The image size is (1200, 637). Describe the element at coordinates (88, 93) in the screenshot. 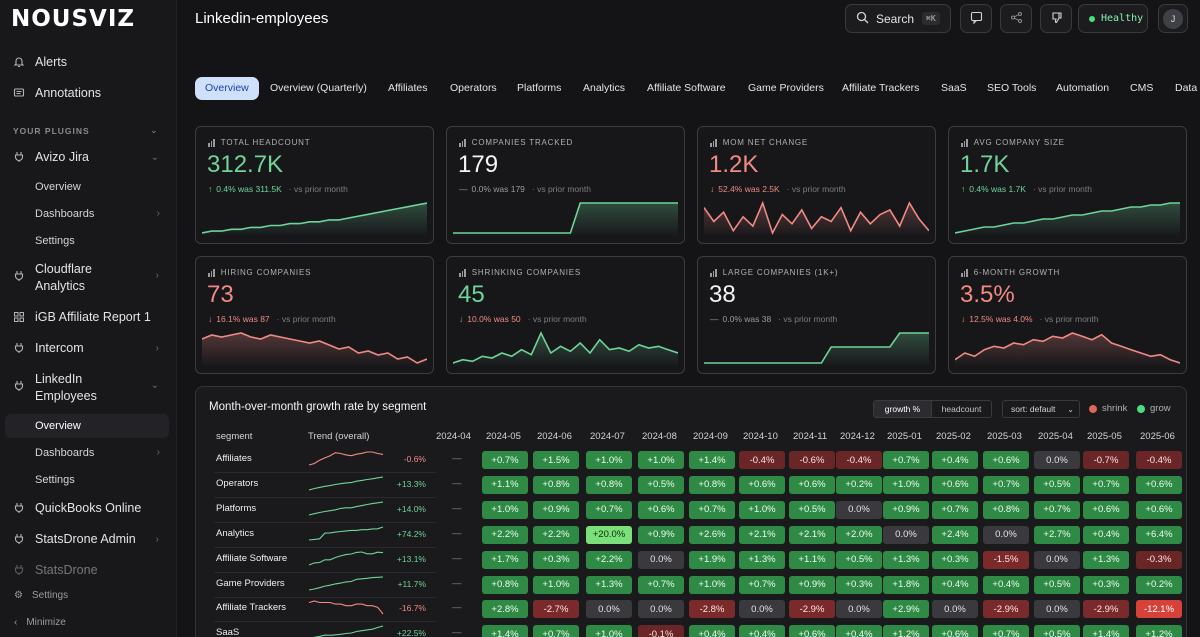

I see `sidebar-item-annotations: Annotations` at that location.